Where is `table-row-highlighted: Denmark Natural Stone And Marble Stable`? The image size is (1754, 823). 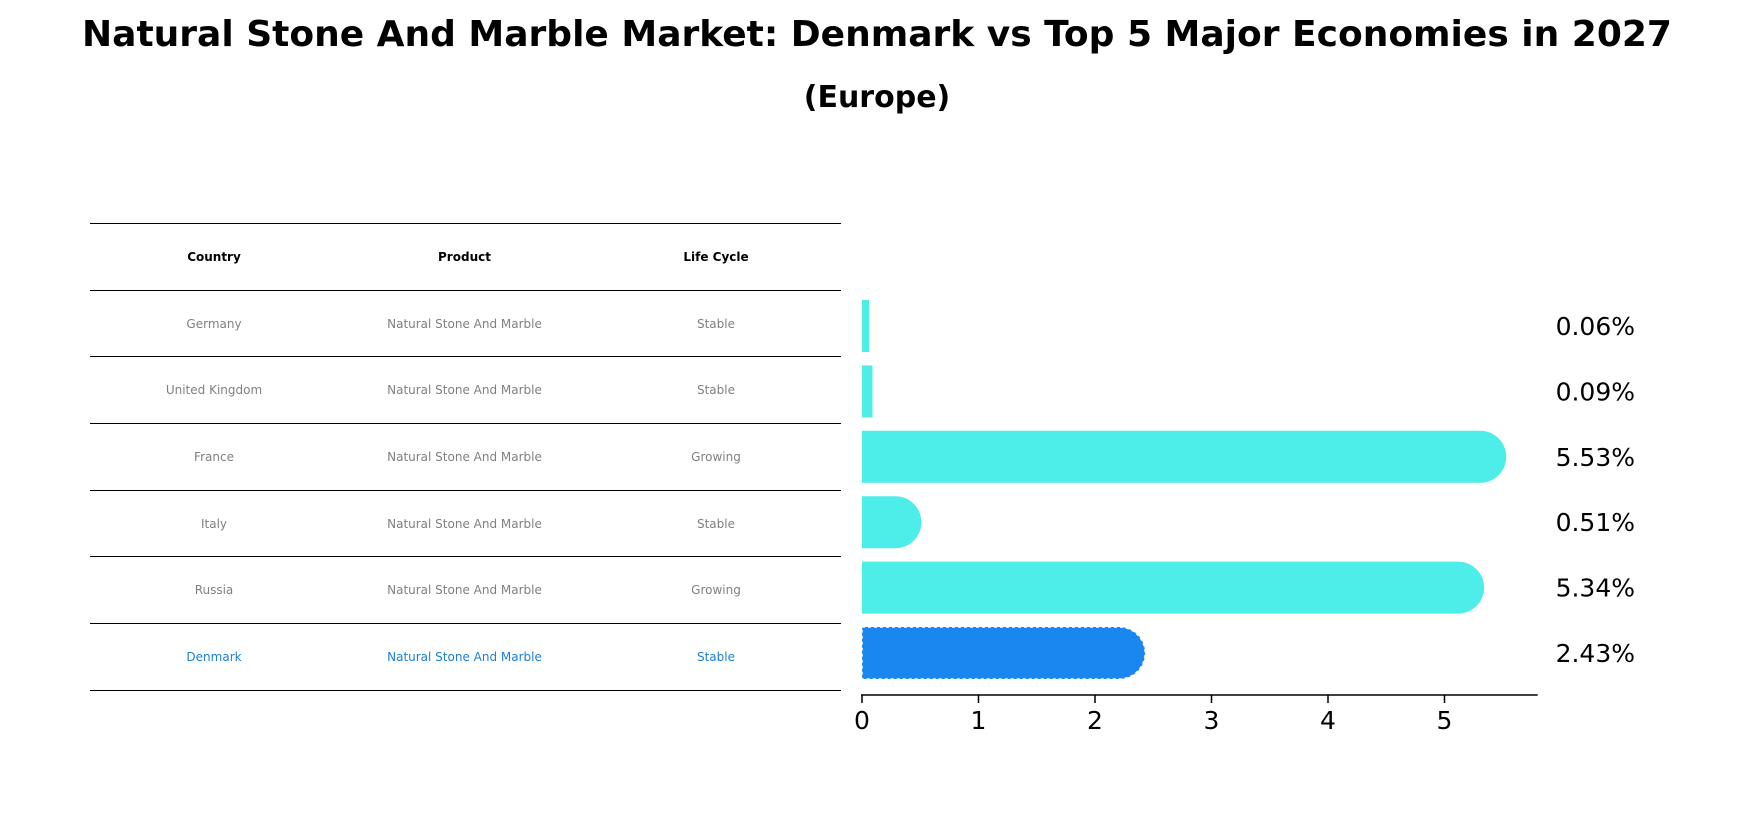 table-row-highlighted: Denmark Natural Stone And Marble Stable is located at coordinates (465, 657).